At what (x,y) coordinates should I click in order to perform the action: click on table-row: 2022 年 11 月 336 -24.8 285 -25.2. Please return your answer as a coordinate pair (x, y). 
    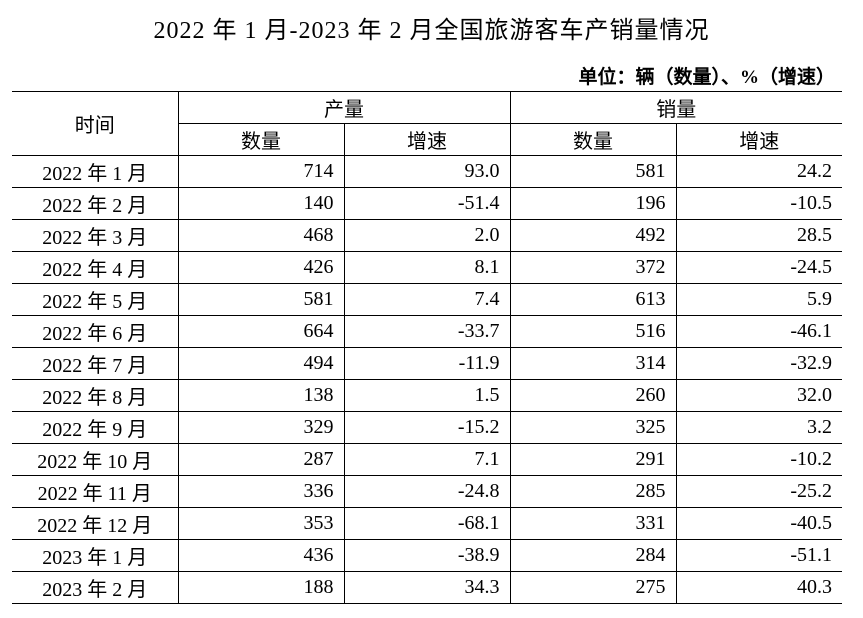
    Looking at the image, I should click on (427, 491).